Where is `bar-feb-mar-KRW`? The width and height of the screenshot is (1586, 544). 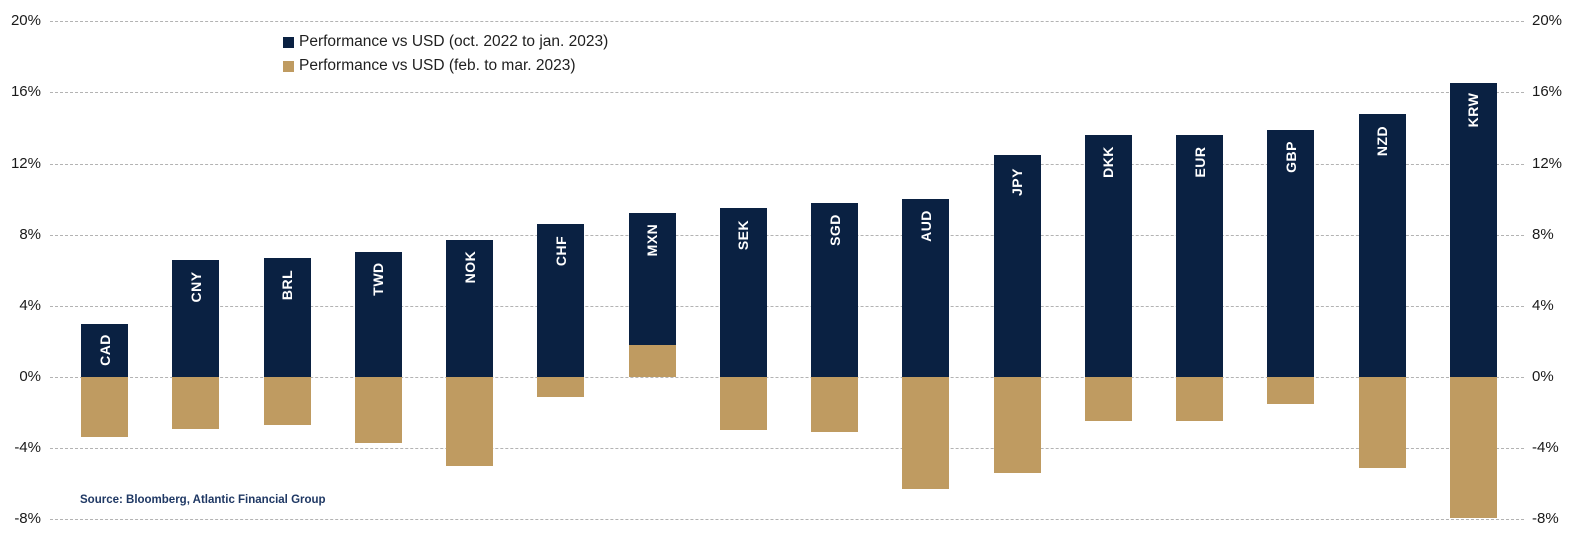
bar-feb-mar-KRW is located at coordinates (1473, 447).